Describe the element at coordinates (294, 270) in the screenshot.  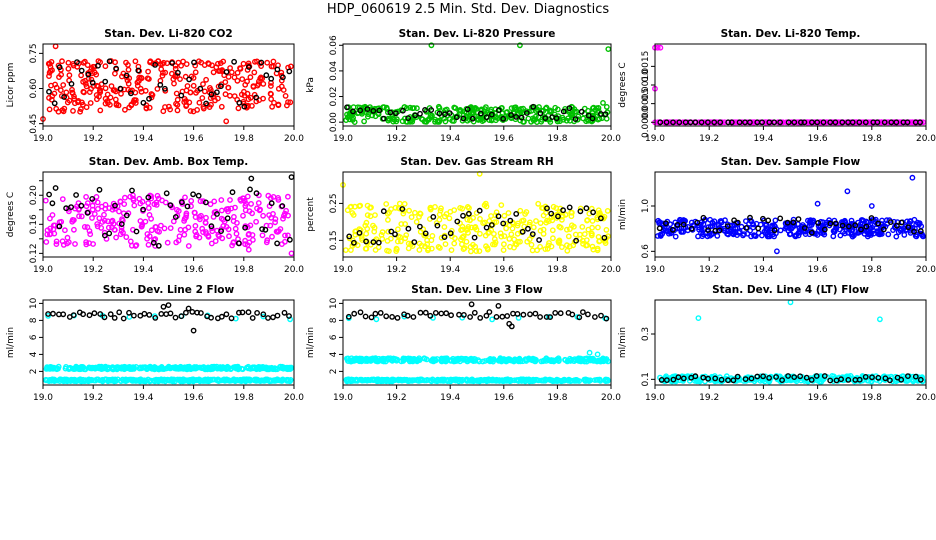
I see `x-tick-label: 20.0` at that location.